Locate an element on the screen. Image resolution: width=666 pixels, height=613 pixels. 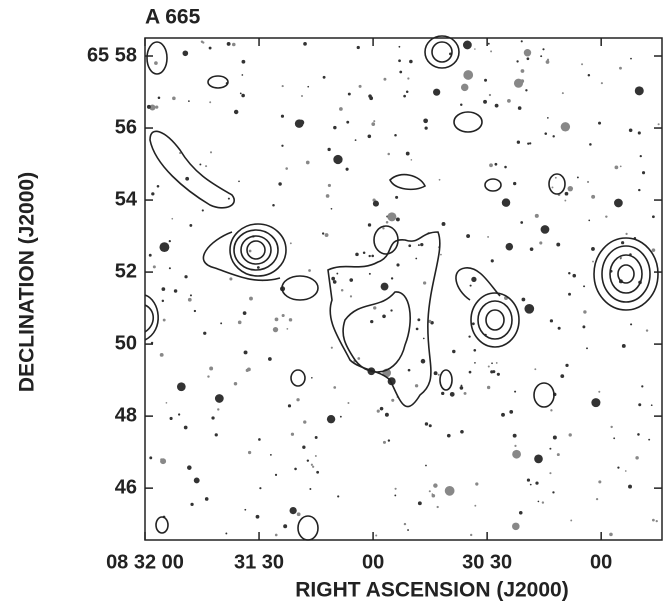
y-tick-label: 46 is located at coordinates (126, 487).